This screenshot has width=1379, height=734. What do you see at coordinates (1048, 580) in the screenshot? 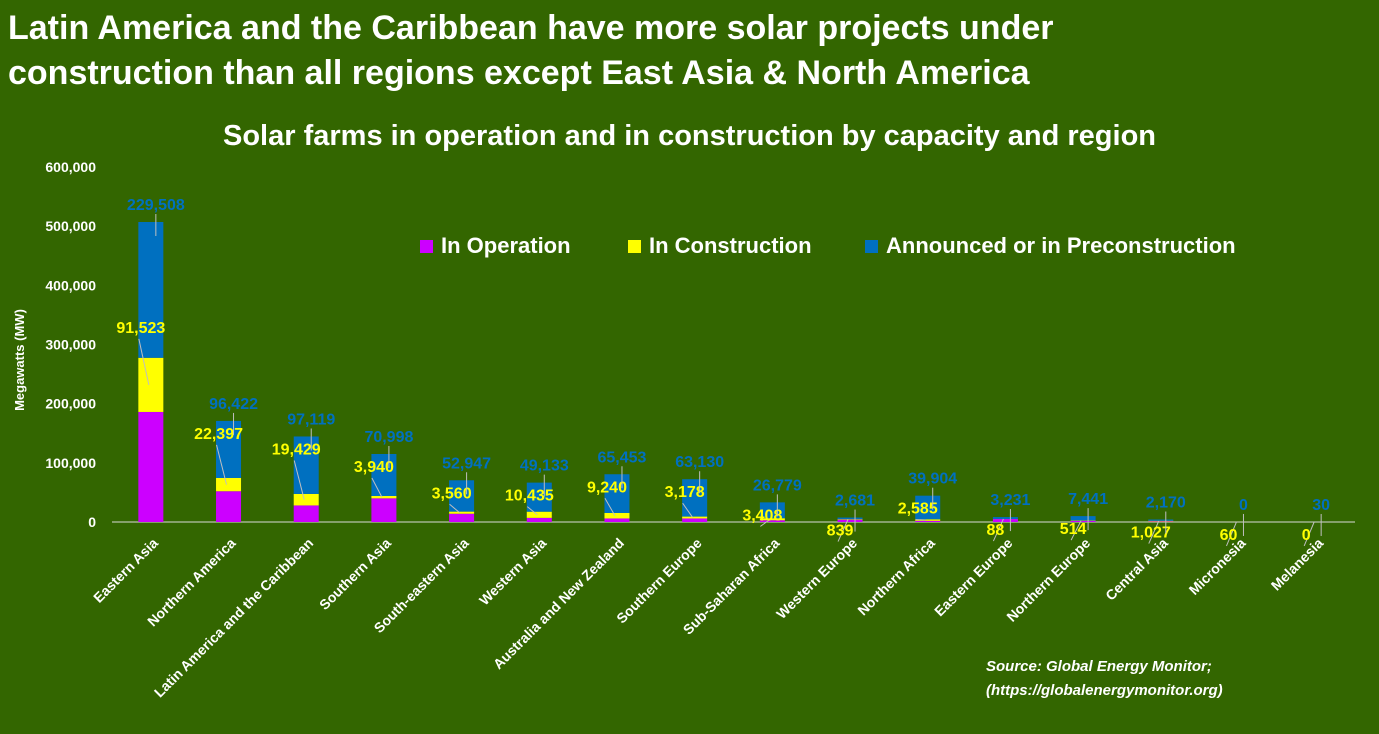
I see `x-tick-label: Northern Europe` at bounding box center [1048, 580].